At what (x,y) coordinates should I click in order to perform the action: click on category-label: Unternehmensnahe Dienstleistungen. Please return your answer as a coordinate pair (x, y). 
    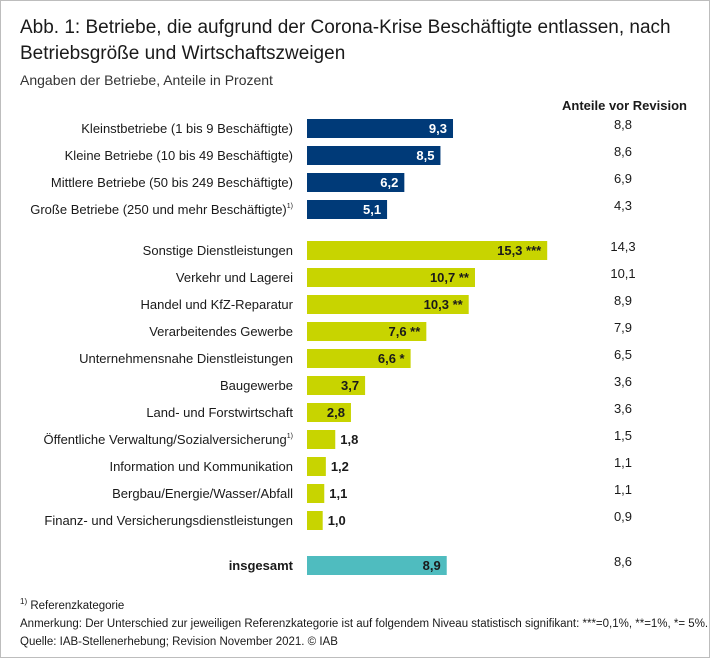
    Looking at the image, I should click on (186, 358).